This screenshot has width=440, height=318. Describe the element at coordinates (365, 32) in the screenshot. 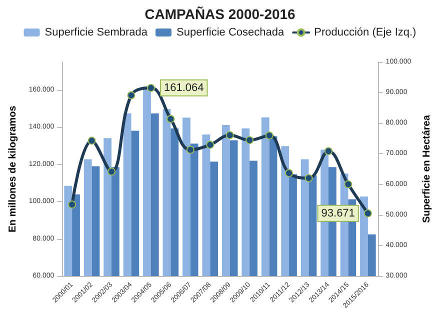

I see `legend-label: Producción (Eje Izq.)` at that location.